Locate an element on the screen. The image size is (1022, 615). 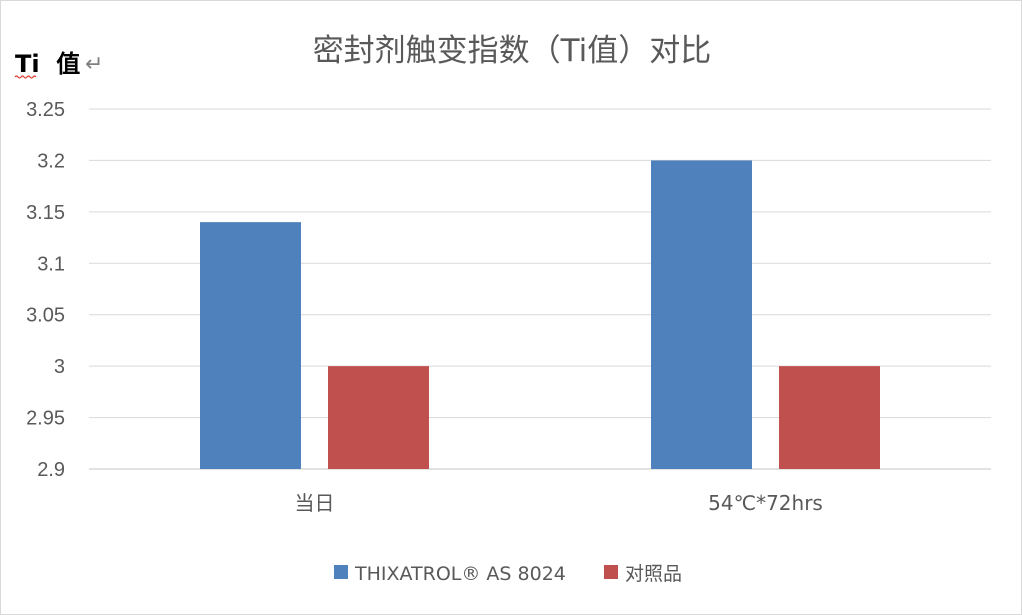
y-axis-label: Ti 值 is located at coordinates (47, 64).